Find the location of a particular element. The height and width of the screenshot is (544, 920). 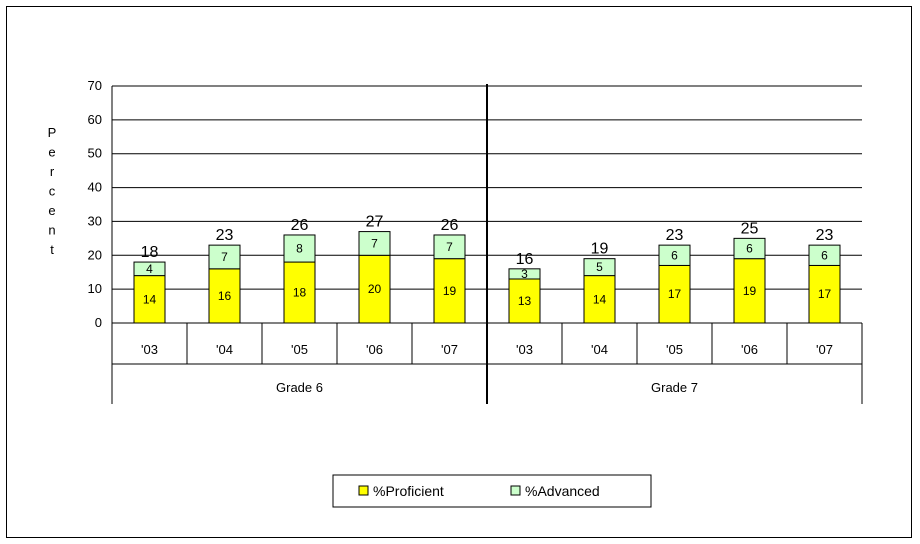

data-label-total: 25 is located at coordinates (750, 228).